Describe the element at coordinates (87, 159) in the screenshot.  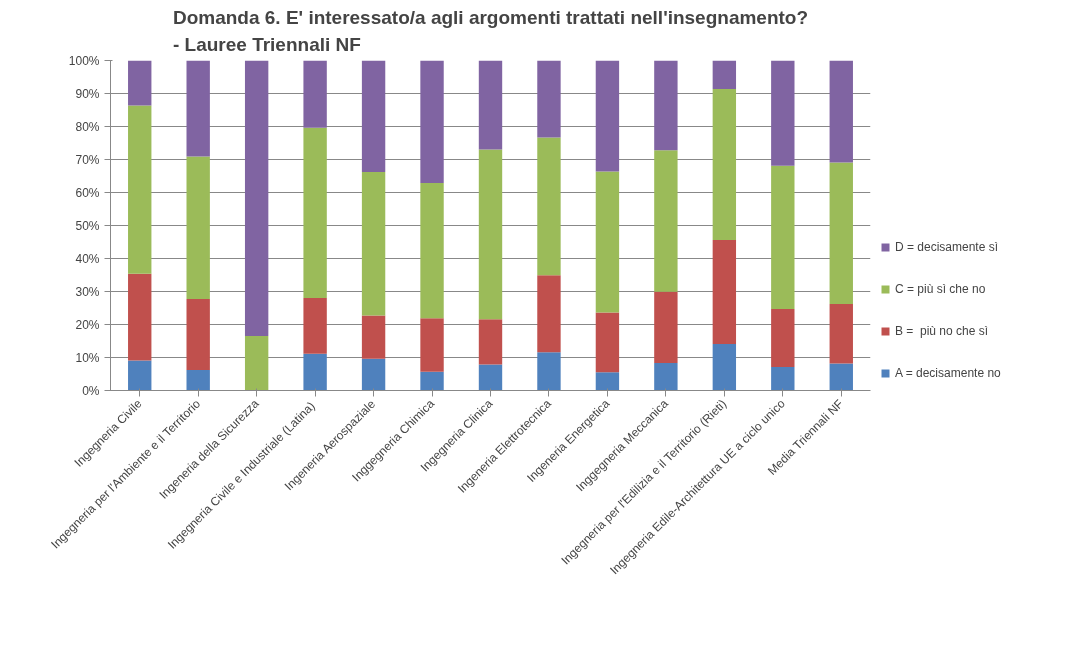
I see `y-tick-label: 70%` at that location.